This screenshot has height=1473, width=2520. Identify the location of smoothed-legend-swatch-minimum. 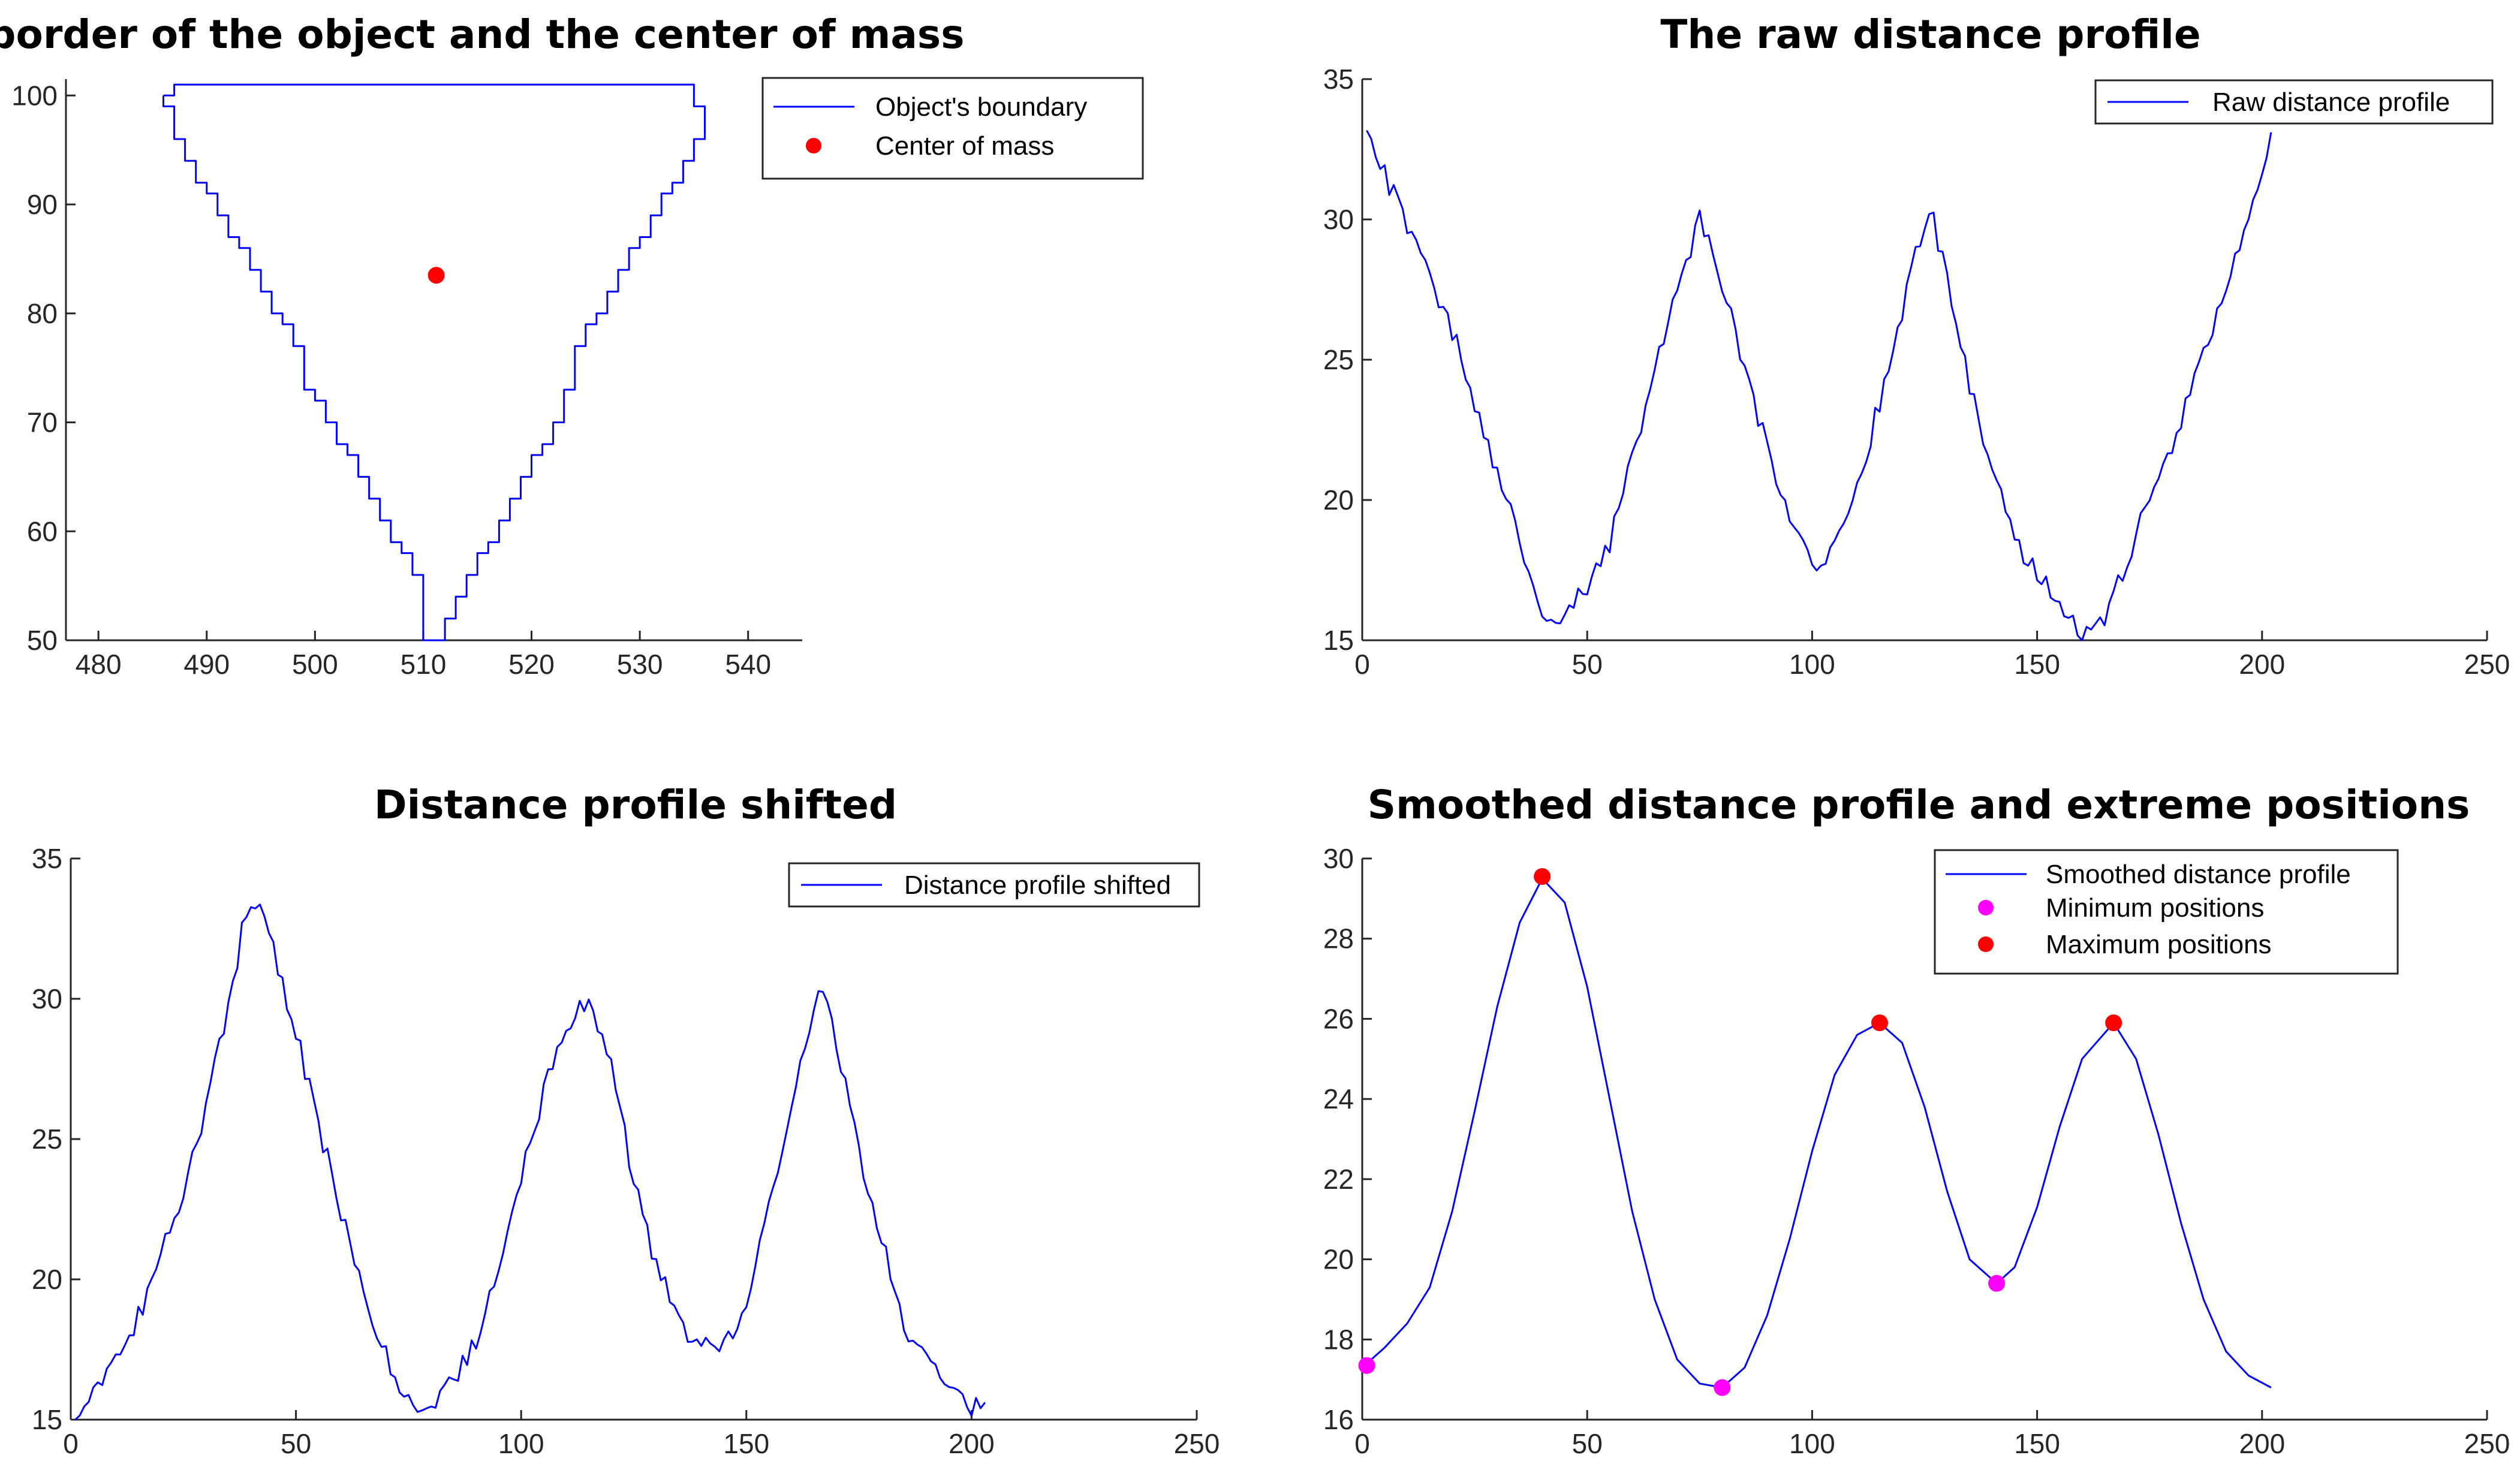
(1986, 907).